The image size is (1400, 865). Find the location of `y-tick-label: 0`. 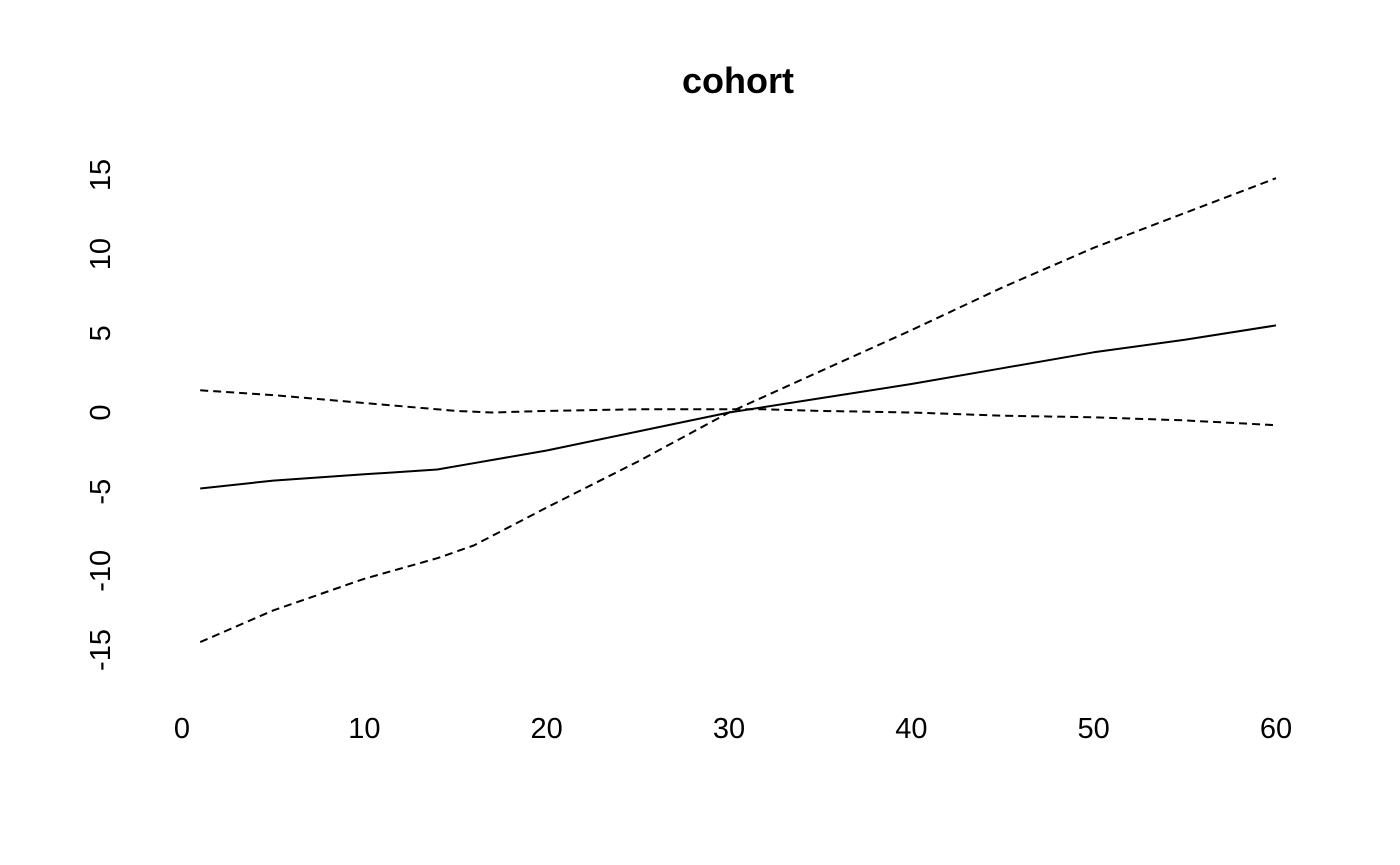

y-tick-label: 0 is located at coordinates (101, 412).